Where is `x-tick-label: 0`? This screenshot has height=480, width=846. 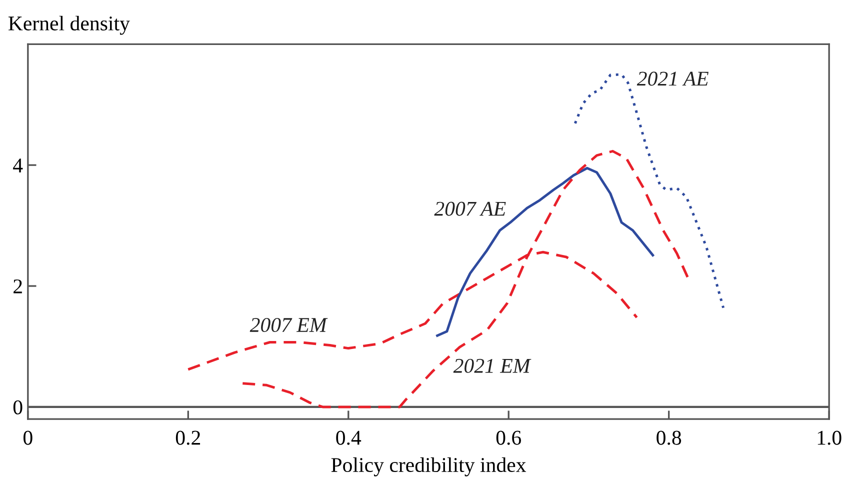
x-tick-label: 0 is located at coordinates (28, 437).